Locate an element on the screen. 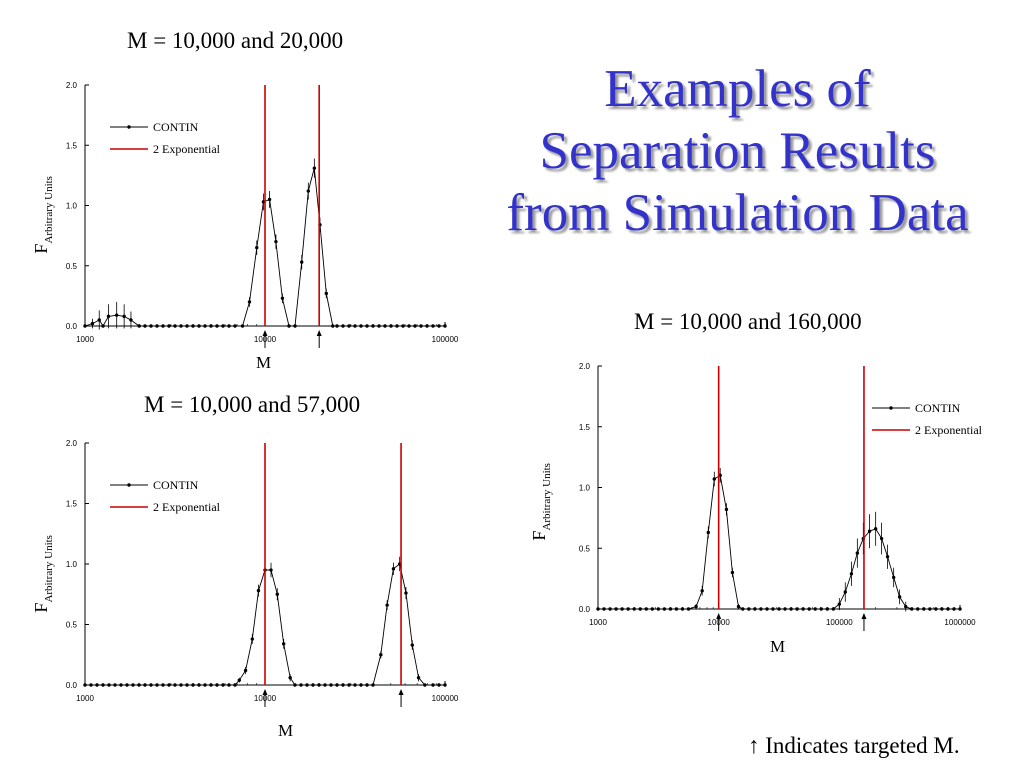 This screenshot has width=1024, height=768. chart-1-legend-contin-label: CONTIN is located at coordinates (176, 127).